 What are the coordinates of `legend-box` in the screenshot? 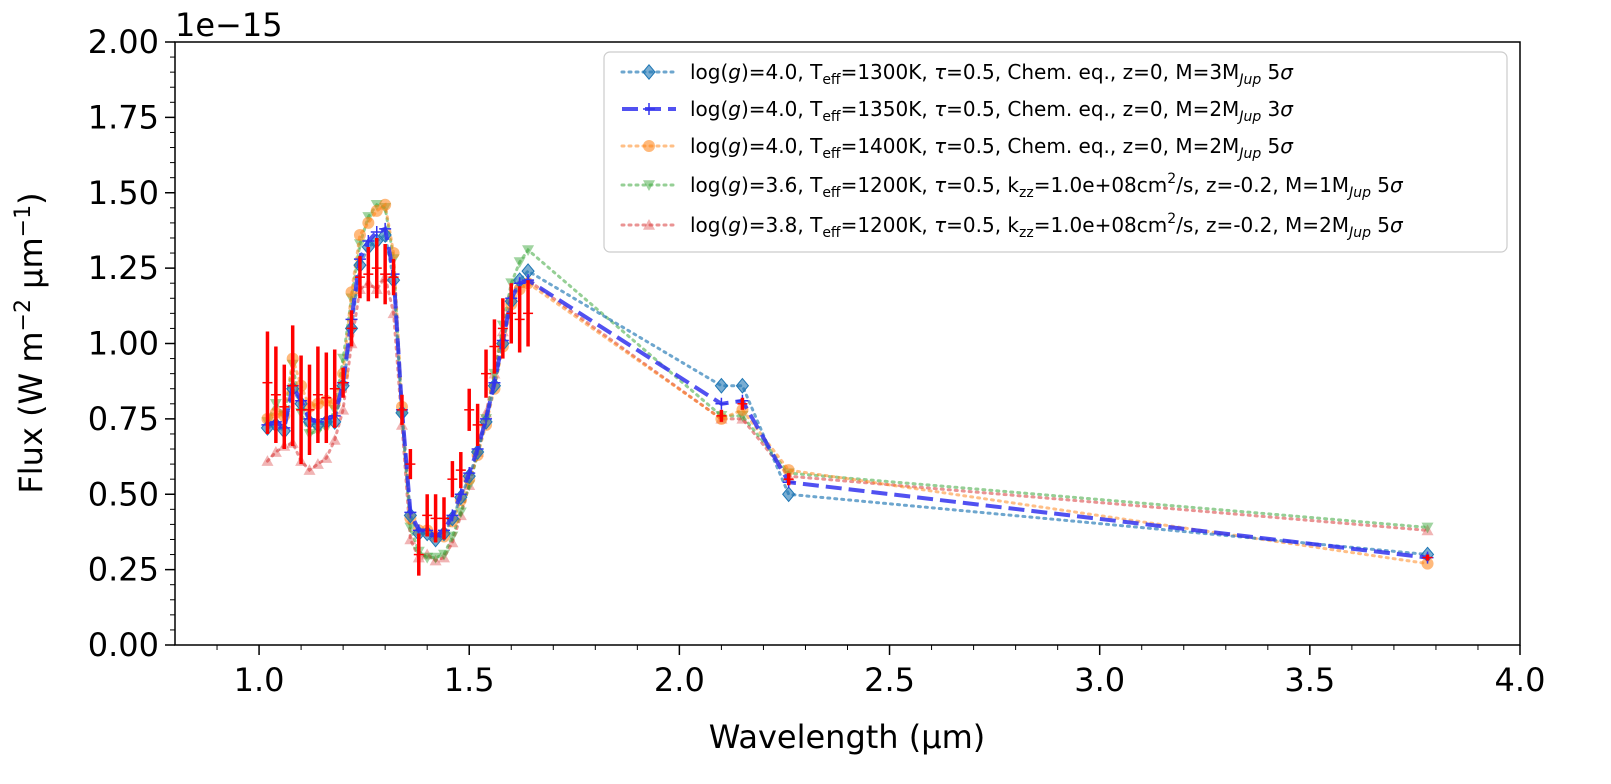 It's located at (1055, 152).